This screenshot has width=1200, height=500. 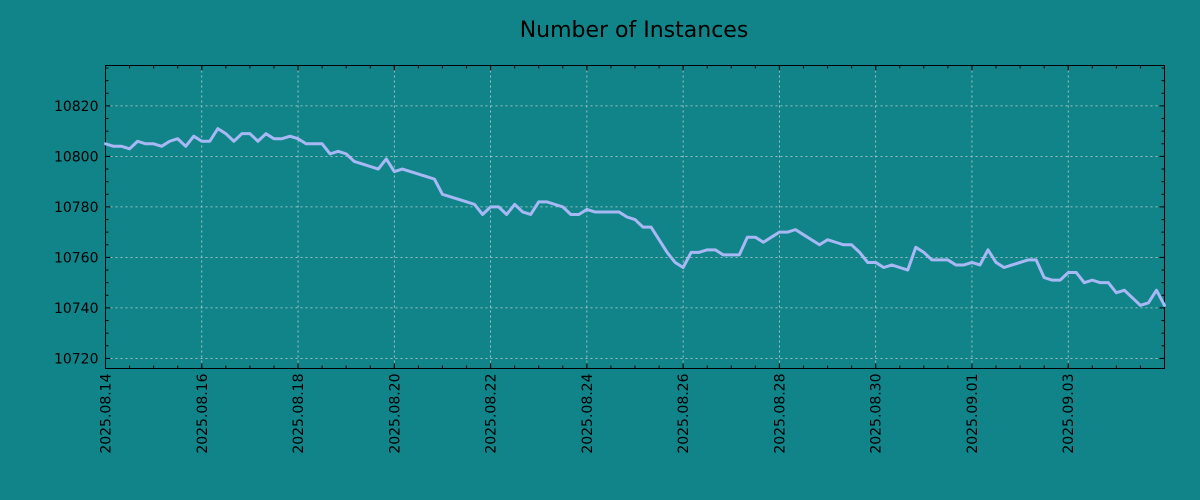 I want to click on x-tick-label: 2025.08.24, so click(x=588, y=413).